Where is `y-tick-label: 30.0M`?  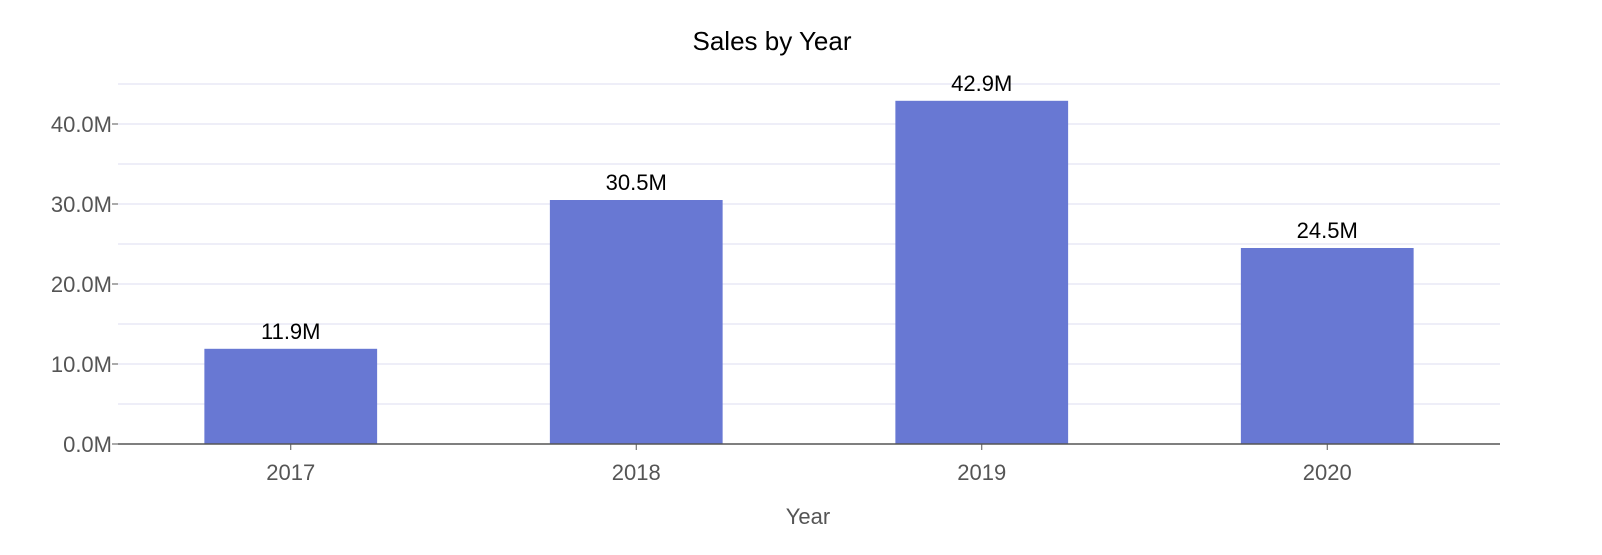 y-tick-label: 30.0M is located at coordinates (81, 204).